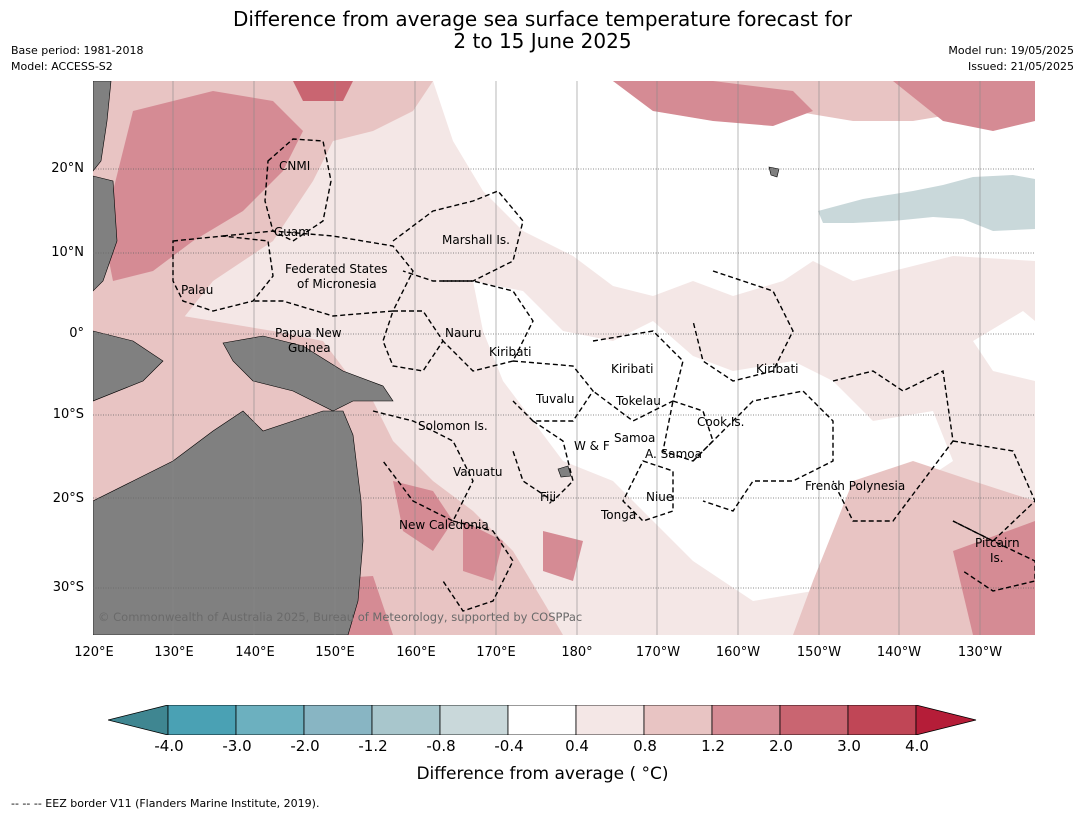 The width and height of the screenshot is (1085, 816). I want to click on cb-tick-4-0: 4.0, so click(917, 746).